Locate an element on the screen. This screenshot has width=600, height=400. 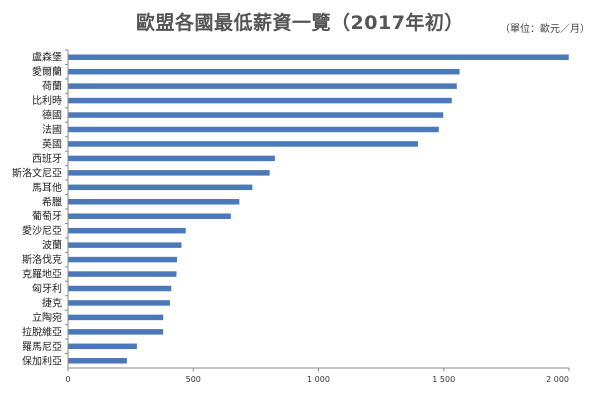
category-label: 愛爾蘭 is located at coordinates (47, 71).